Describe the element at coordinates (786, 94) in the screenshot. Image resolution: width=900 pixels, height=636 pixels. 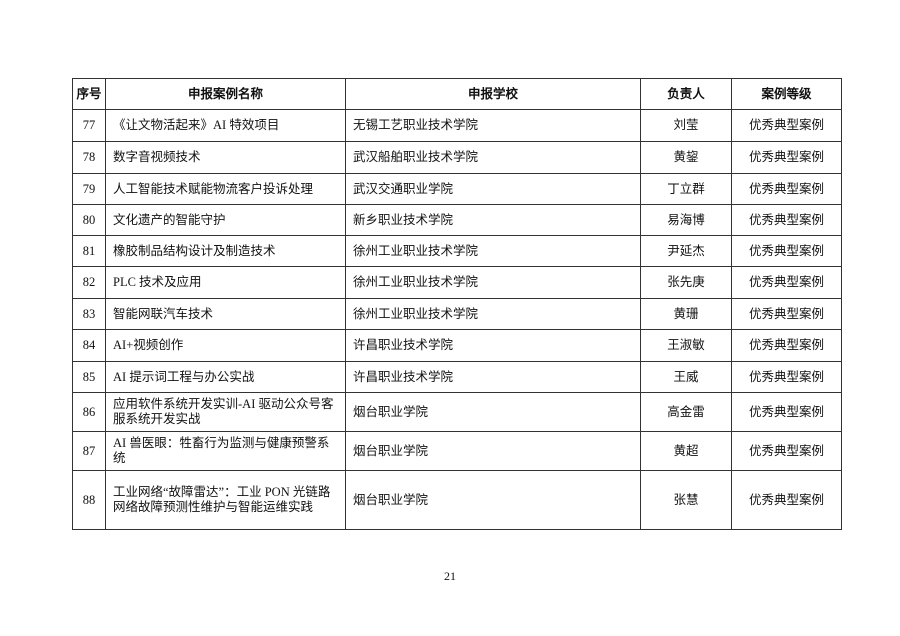
I see `header-level: 案例等级` at that location.